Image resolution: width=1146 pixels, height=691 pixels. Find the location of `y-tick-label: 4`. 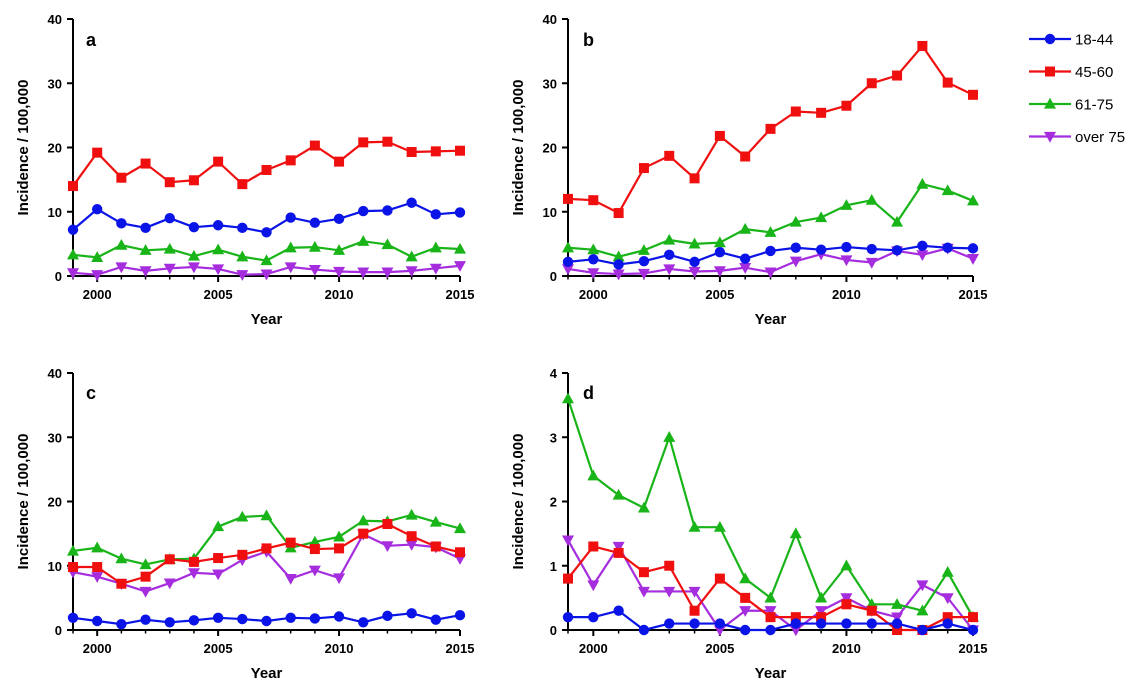

y-tick-label: 4 is located at coordinates (554, 373).